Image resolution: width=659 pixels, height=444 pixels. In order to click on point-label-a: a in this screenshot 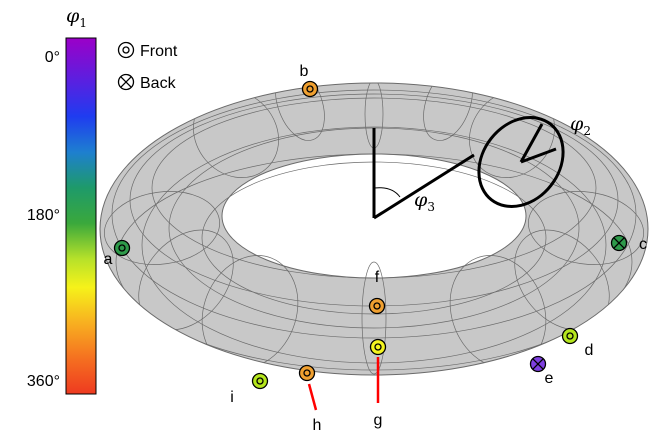, I will do `click(108, 259)`.